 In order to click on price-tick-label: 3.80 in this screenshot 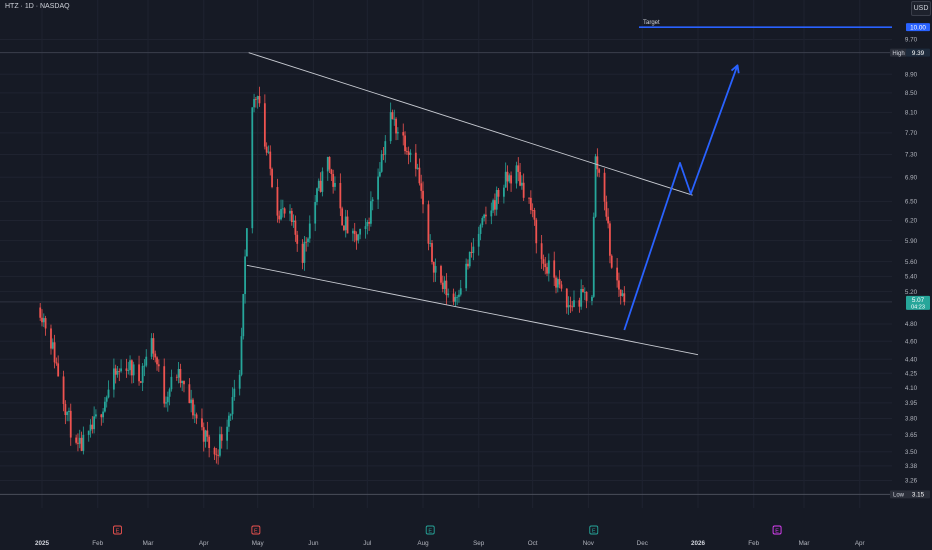, I will do `click(911, 419)`.